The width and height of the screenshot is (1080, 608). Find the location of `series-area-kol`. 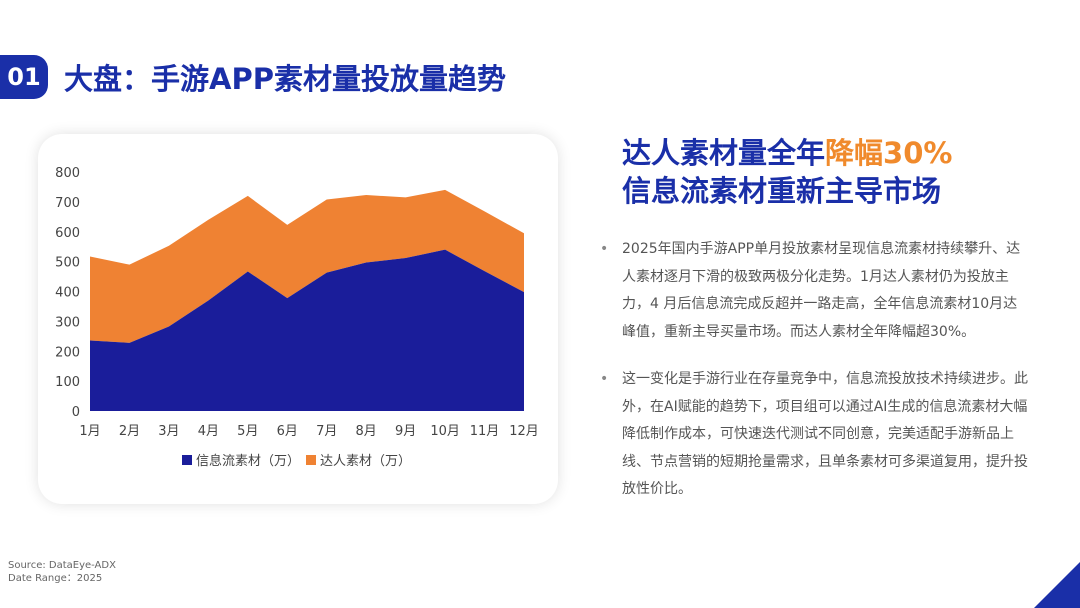

series-area-kol is located at coordinates (307, 266).